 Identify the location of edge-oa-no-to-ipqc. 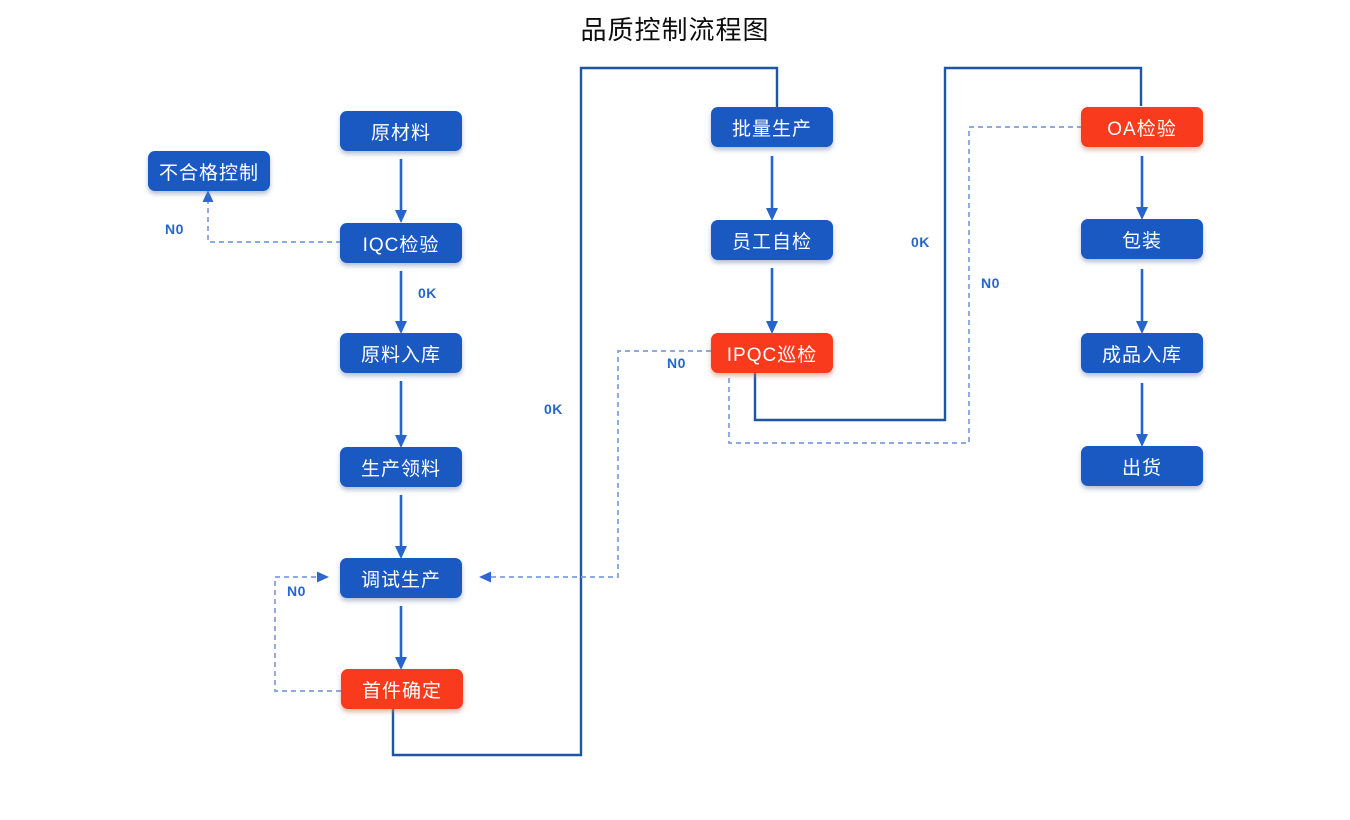
(905, 285).